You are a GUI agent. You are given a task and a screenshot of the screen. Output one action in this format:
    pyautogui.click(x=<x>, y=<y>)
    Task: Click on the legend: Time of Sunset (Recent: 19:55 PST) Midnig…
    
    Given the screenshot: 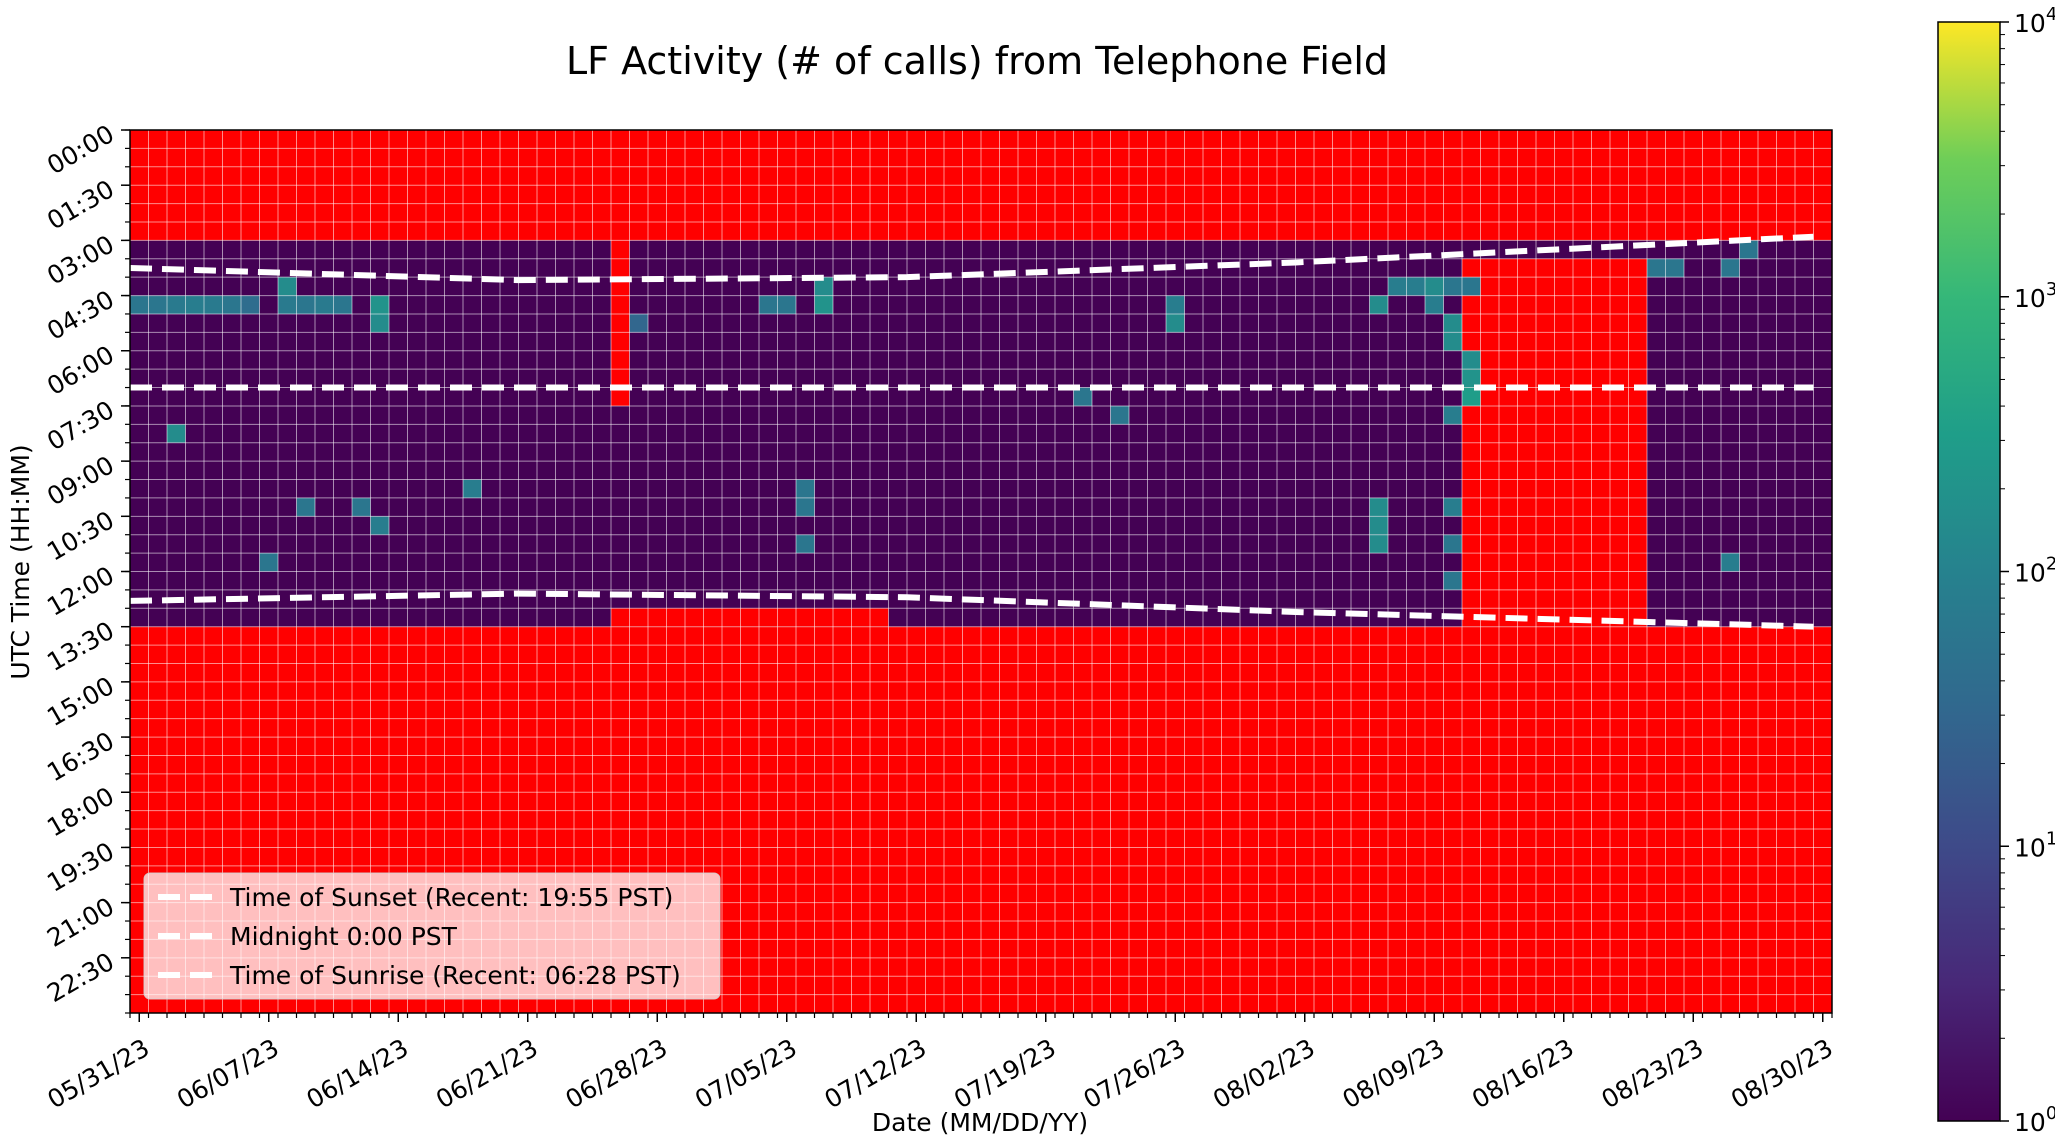 What is the action you would take?
    pyautogui.click(x=432, y=936)
    